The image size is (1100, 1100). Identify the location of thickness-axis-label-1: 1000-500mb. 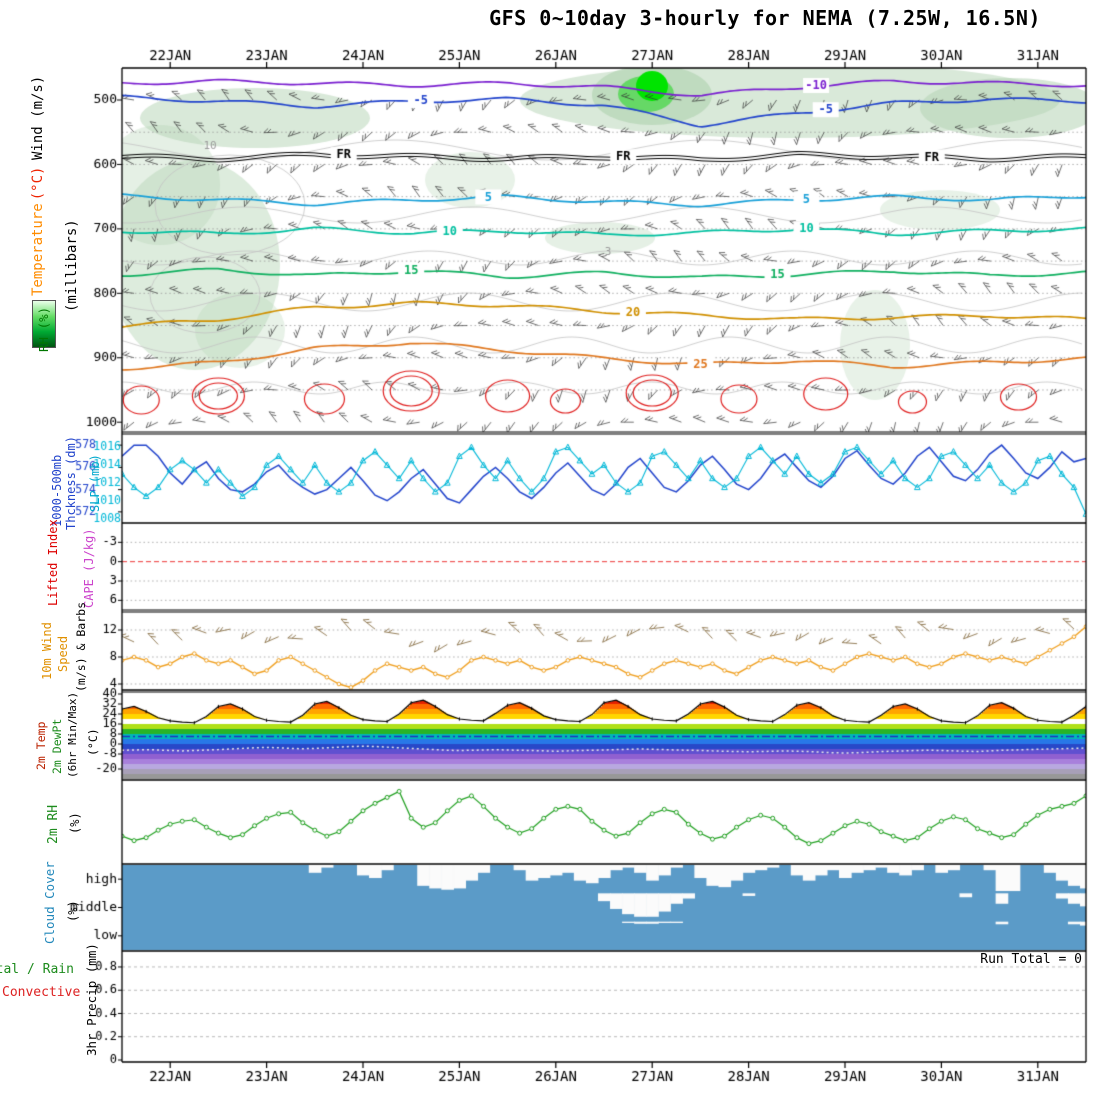
(57, 491).